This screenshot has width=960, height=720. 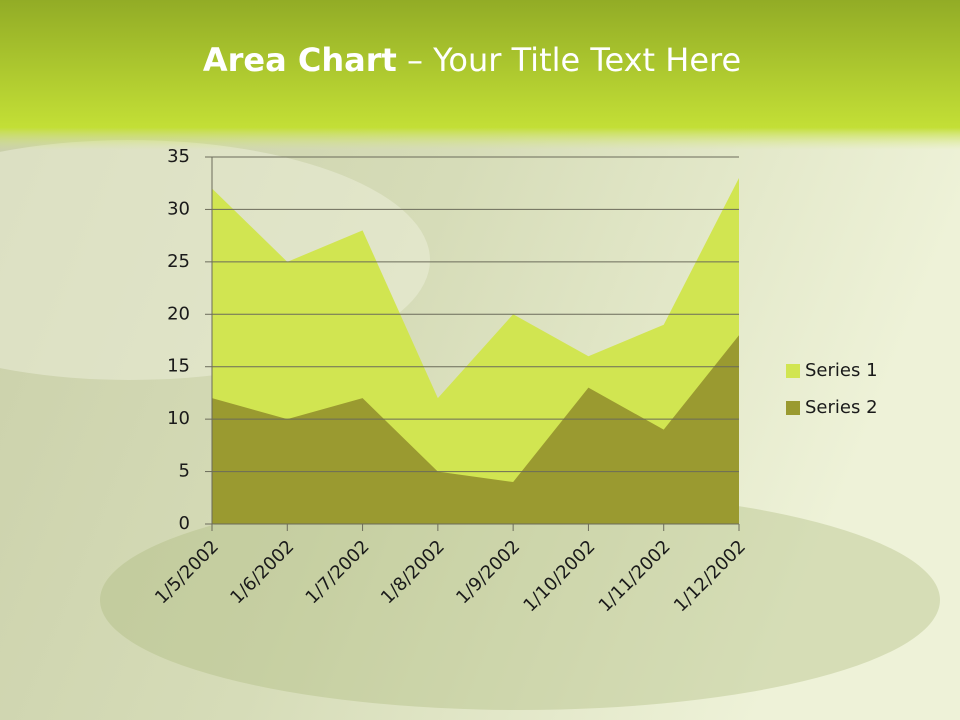 What do you see at coordinates (178, 261) in the screenshot?
I see `y-tick-label: 25` at bounding box center [178, 261].